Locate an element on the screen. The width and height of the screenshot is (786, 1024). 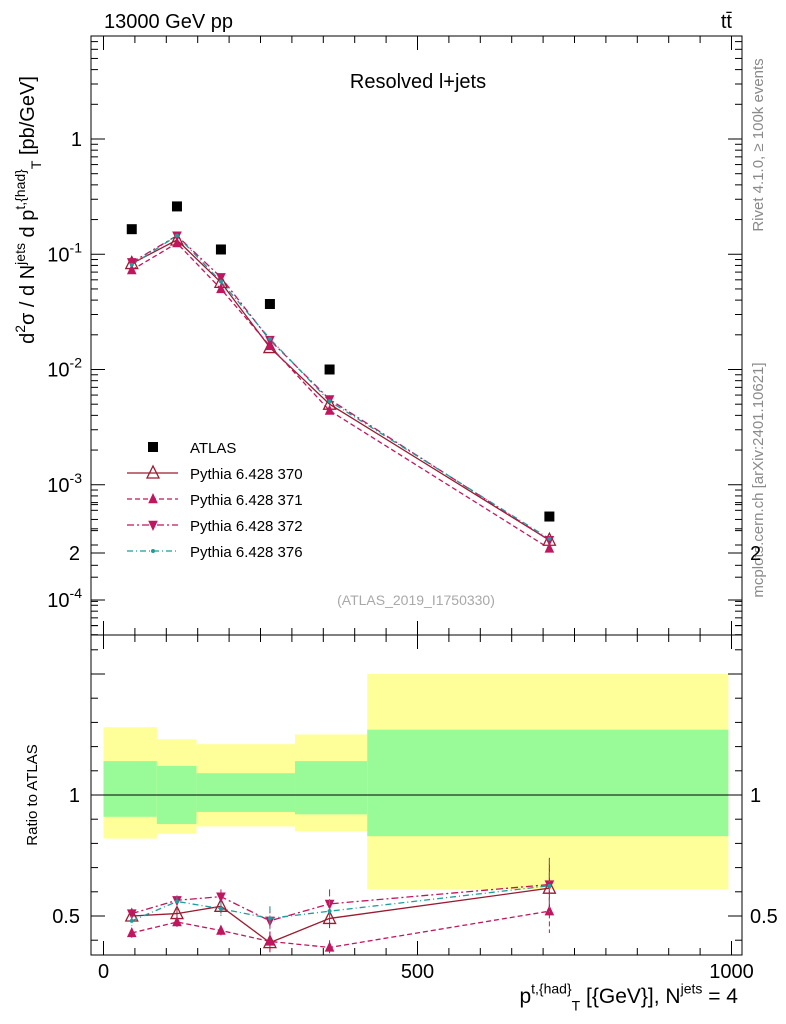
main-y-axis-label: d2​σ / d Njets​ d pt,{had}​T​ [pb/GeV] is located at coordinates (28, 210).